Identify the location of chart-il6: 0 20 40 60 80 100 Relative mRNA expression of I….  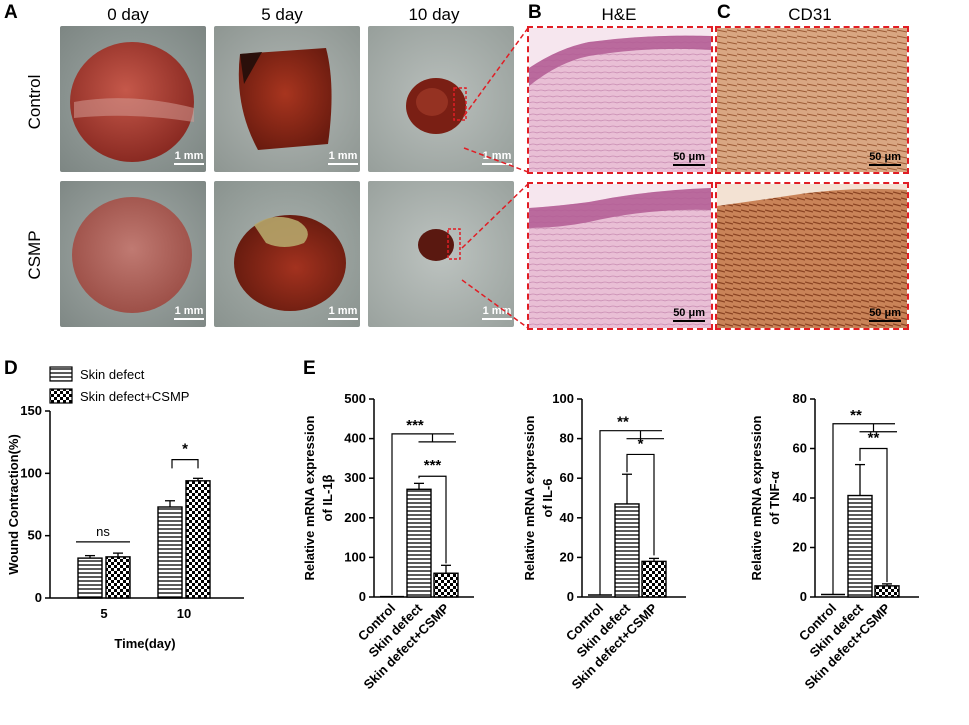
(604, 541).